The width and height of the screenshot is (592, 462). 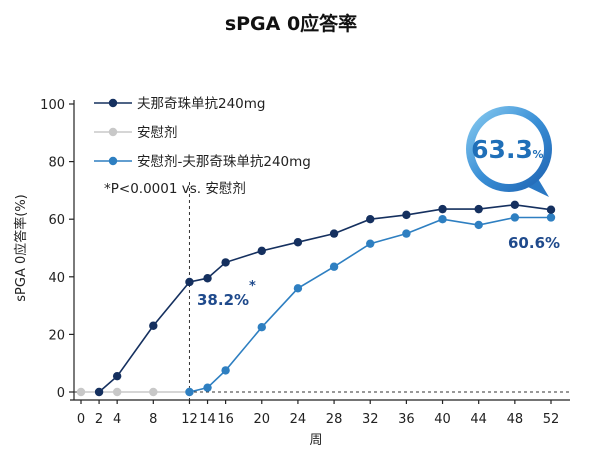 What do you see at coordinates (551, 419) in the screenshot?
I see `x-tick-label: 52` at bounding box center [551, 419].